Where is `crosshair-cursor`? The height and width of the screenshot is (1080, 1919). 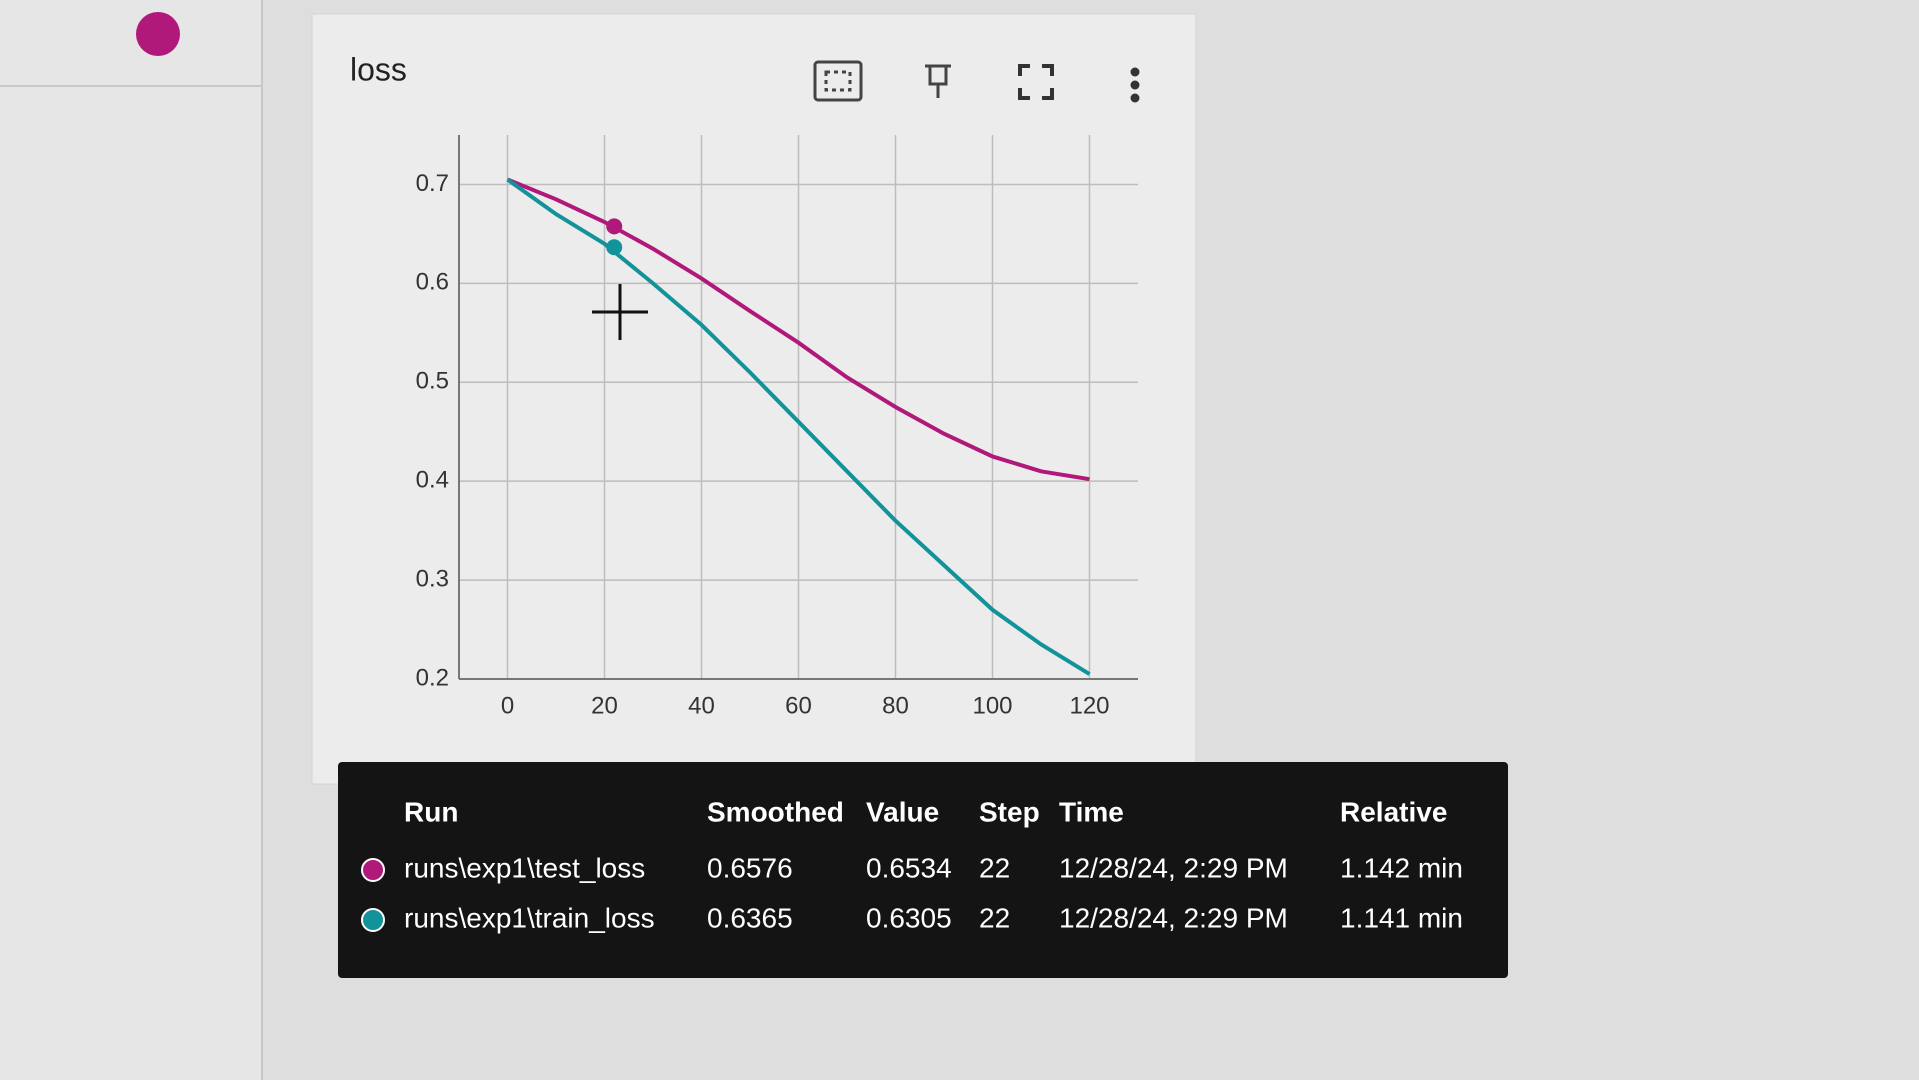 crosshair-cursor is located at coordinates (620, 312).